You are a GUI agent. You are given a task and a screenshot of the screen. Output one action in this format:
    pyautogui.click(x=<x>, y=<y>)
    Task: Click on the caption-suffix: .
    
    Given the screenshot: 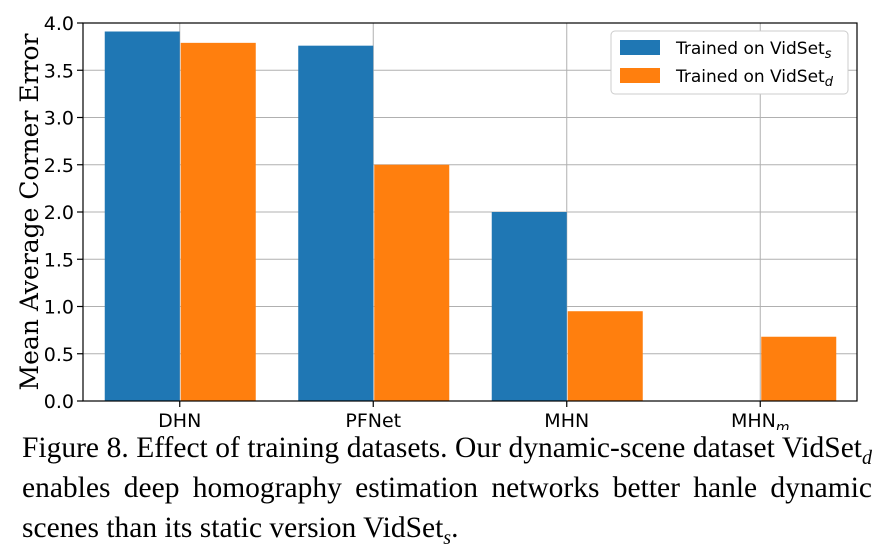 What is the action you would take?
    pyautogui.click(x=455, y=528)
    